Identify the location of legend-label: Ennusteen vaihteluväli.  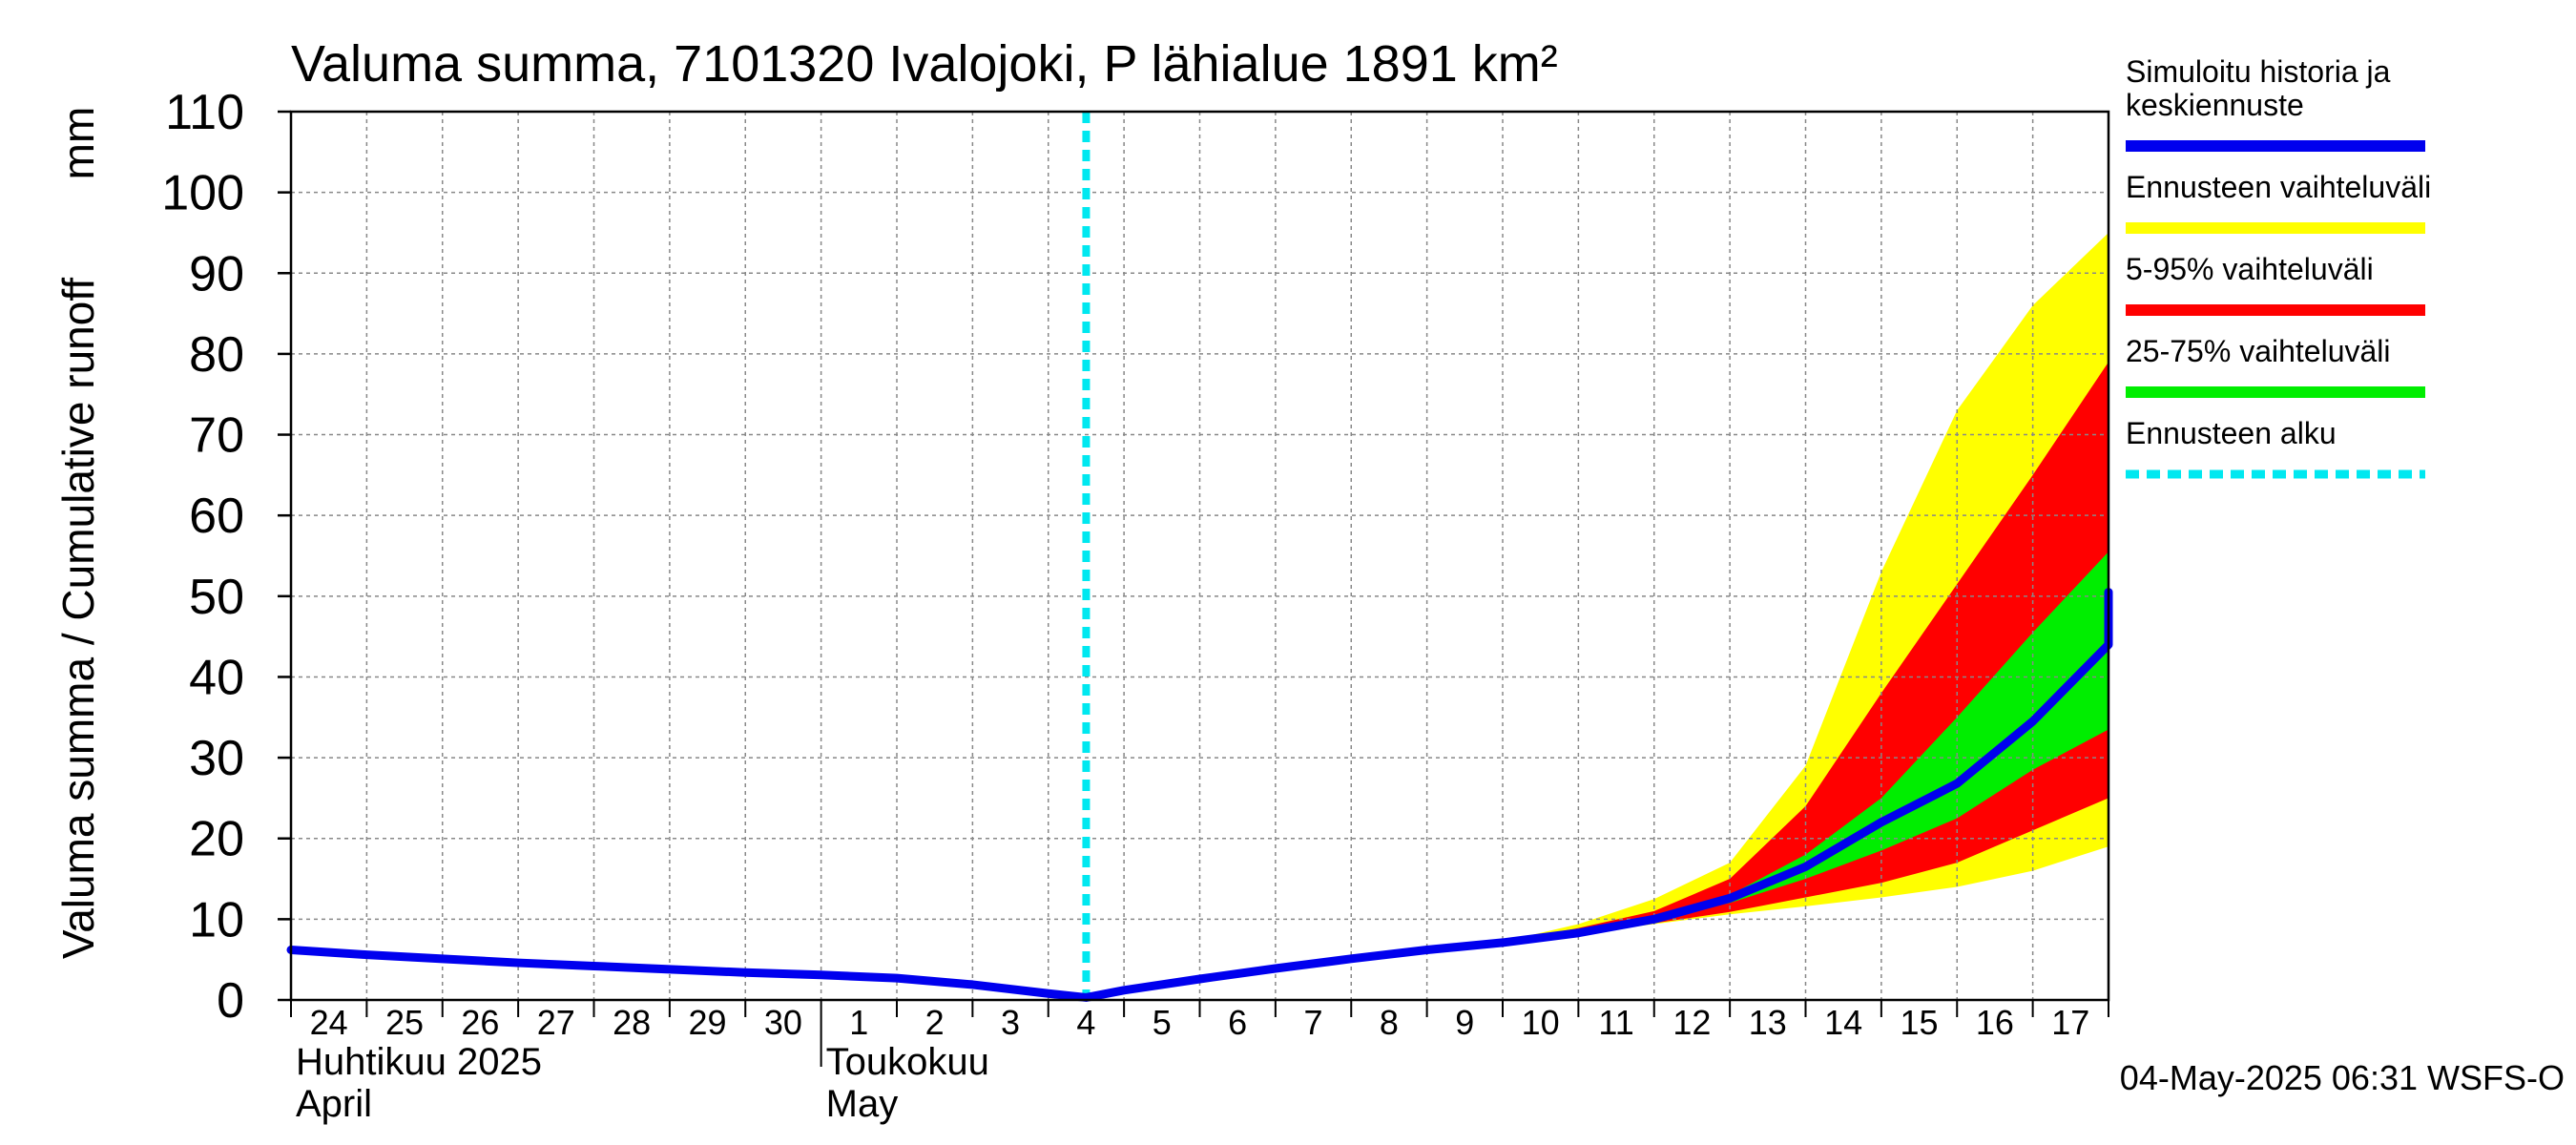
(2278, 187).